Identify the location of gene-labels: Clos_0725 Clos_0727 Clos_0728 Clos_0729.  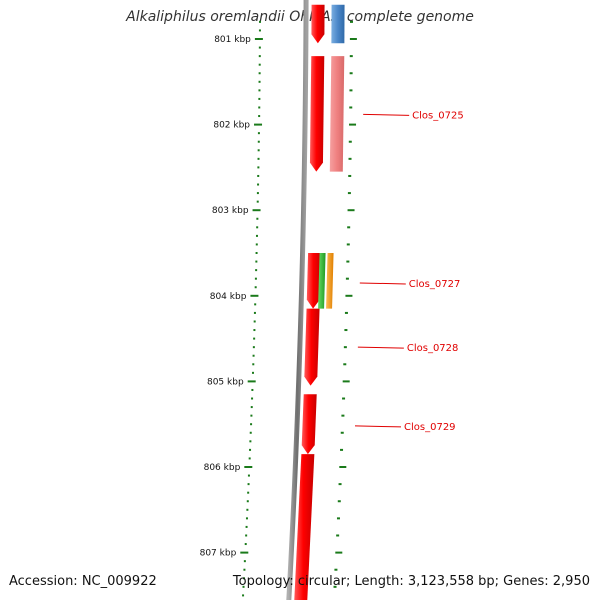
(409, 271).